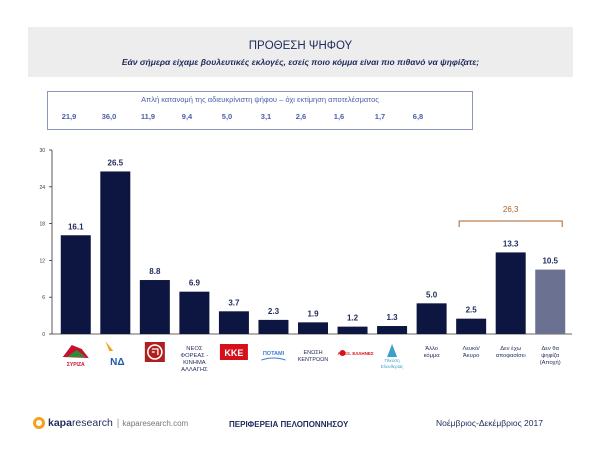  What do you see at coordinates (511, 356) in the screenshot?
I see `category-label: αποφασίσει` at bounding box center [511, 356].